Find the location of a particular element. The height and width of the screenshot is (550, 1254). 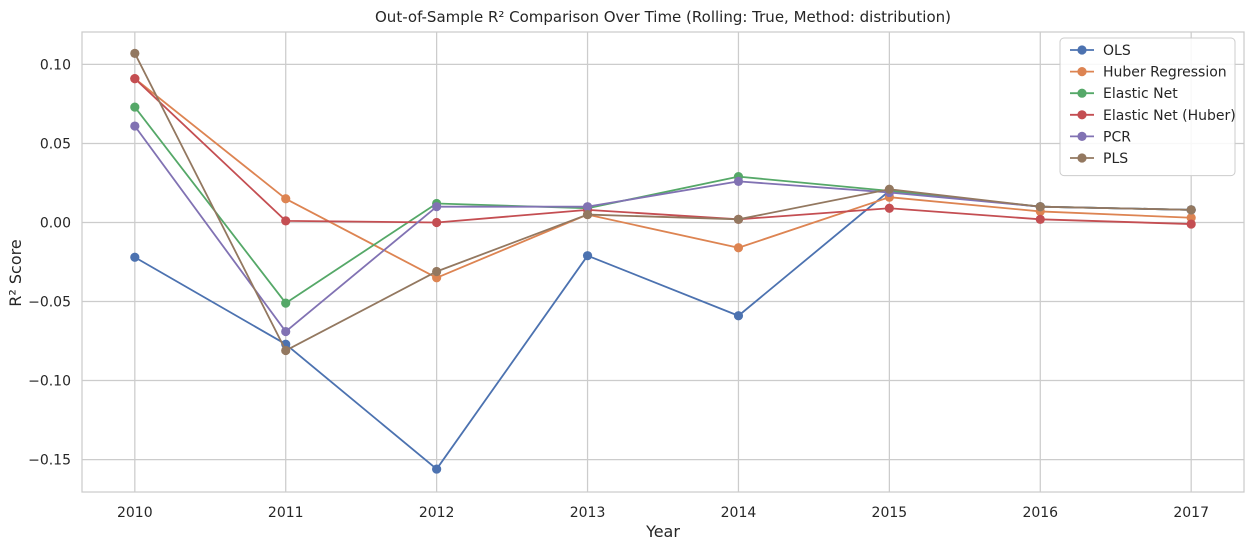

legend-label: Elastic Net (Huber) is located at coordinates (1169, 116).